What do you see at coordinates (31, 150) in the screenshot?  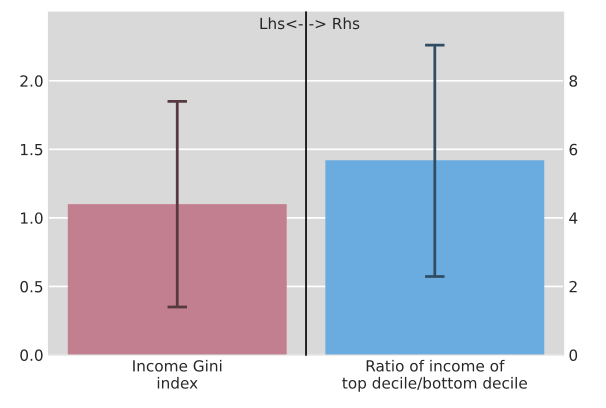 I see `y-tick-label: 1.5` at bounding box center [31, 150].